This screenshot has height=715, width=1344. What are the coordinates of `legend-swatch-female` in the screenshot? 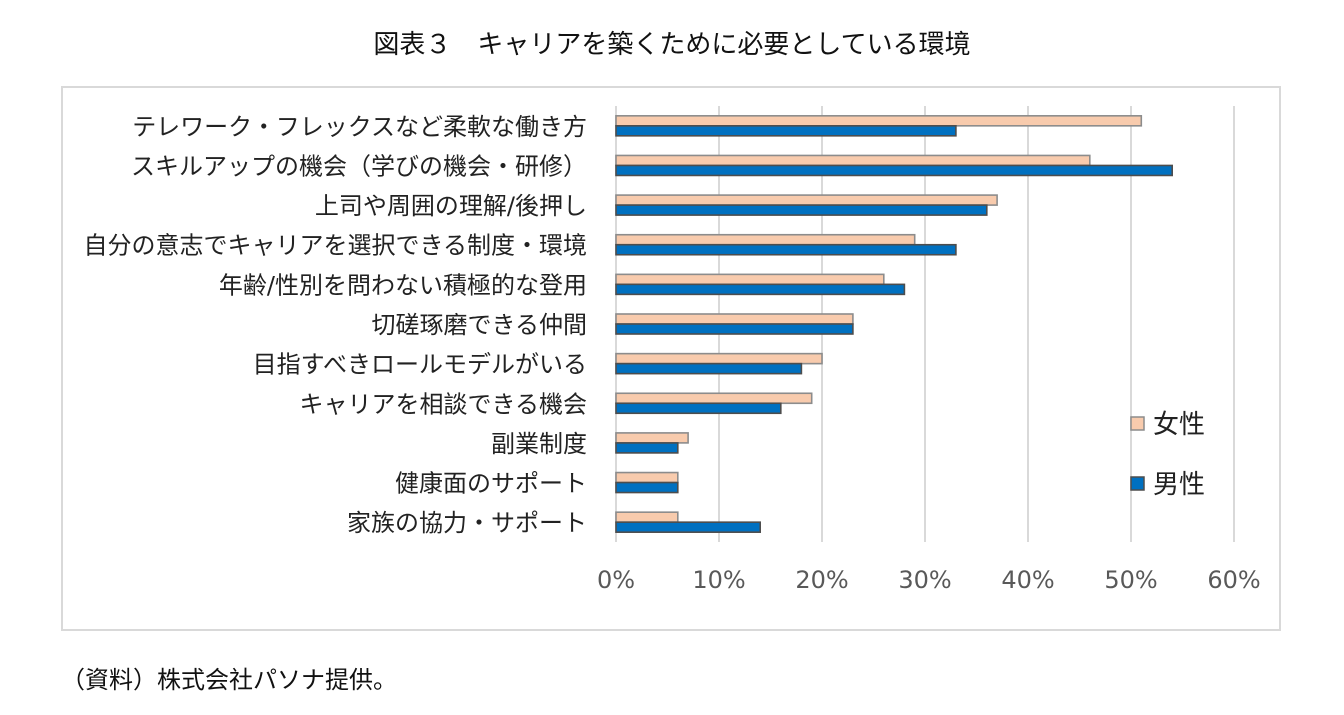 It's located at (1137, 423).